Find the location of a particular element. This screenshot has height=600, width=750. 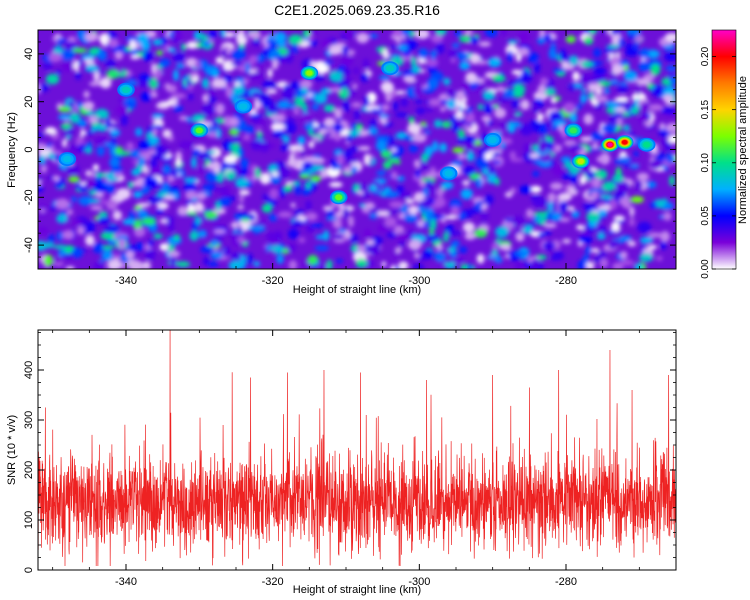

snr-y-tick-label: 300 is located at coordinates (29, 420).